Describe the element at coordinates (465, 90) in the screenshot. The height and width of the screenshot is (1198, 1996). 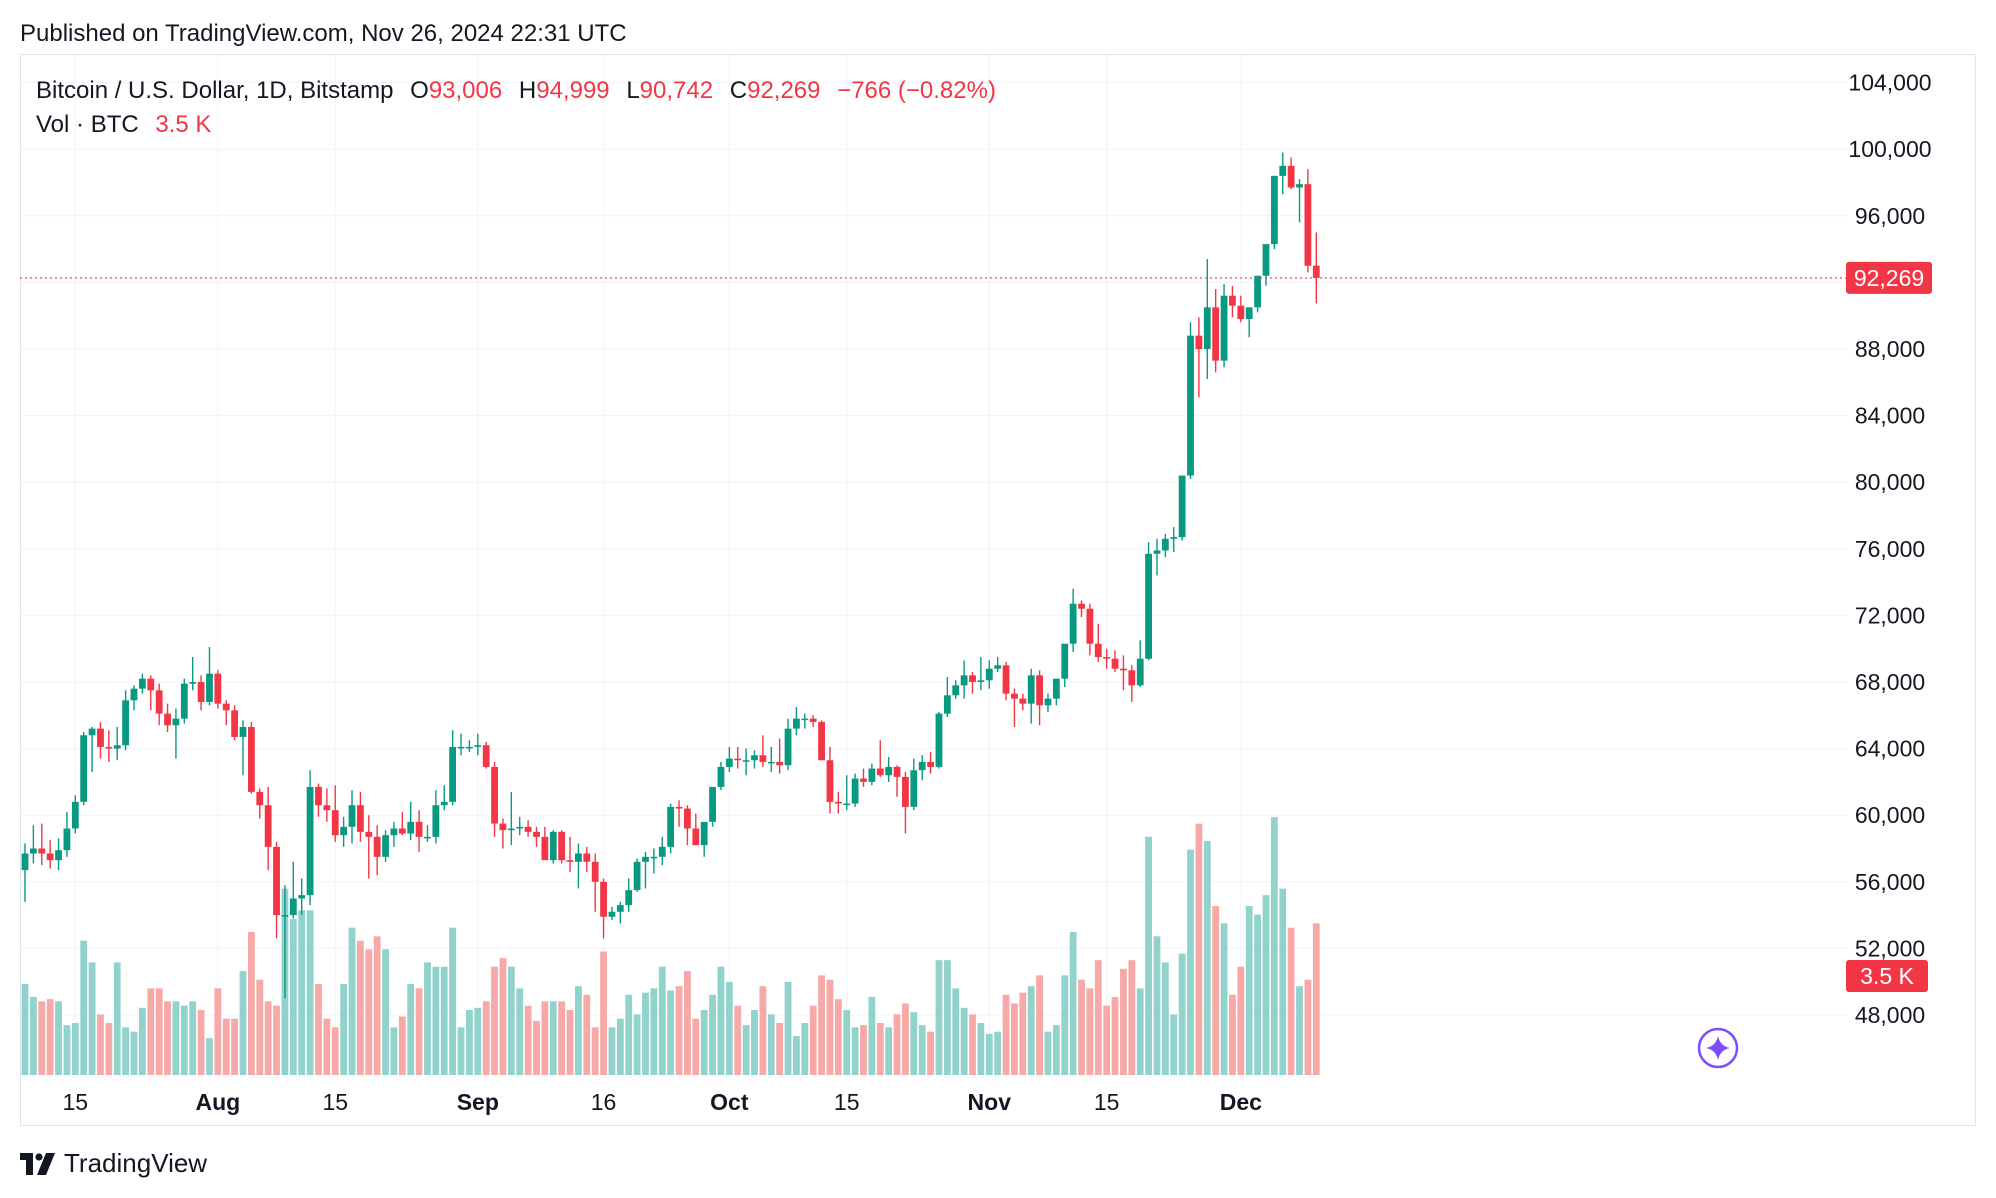
I see `open-value: 93,006` at that location.